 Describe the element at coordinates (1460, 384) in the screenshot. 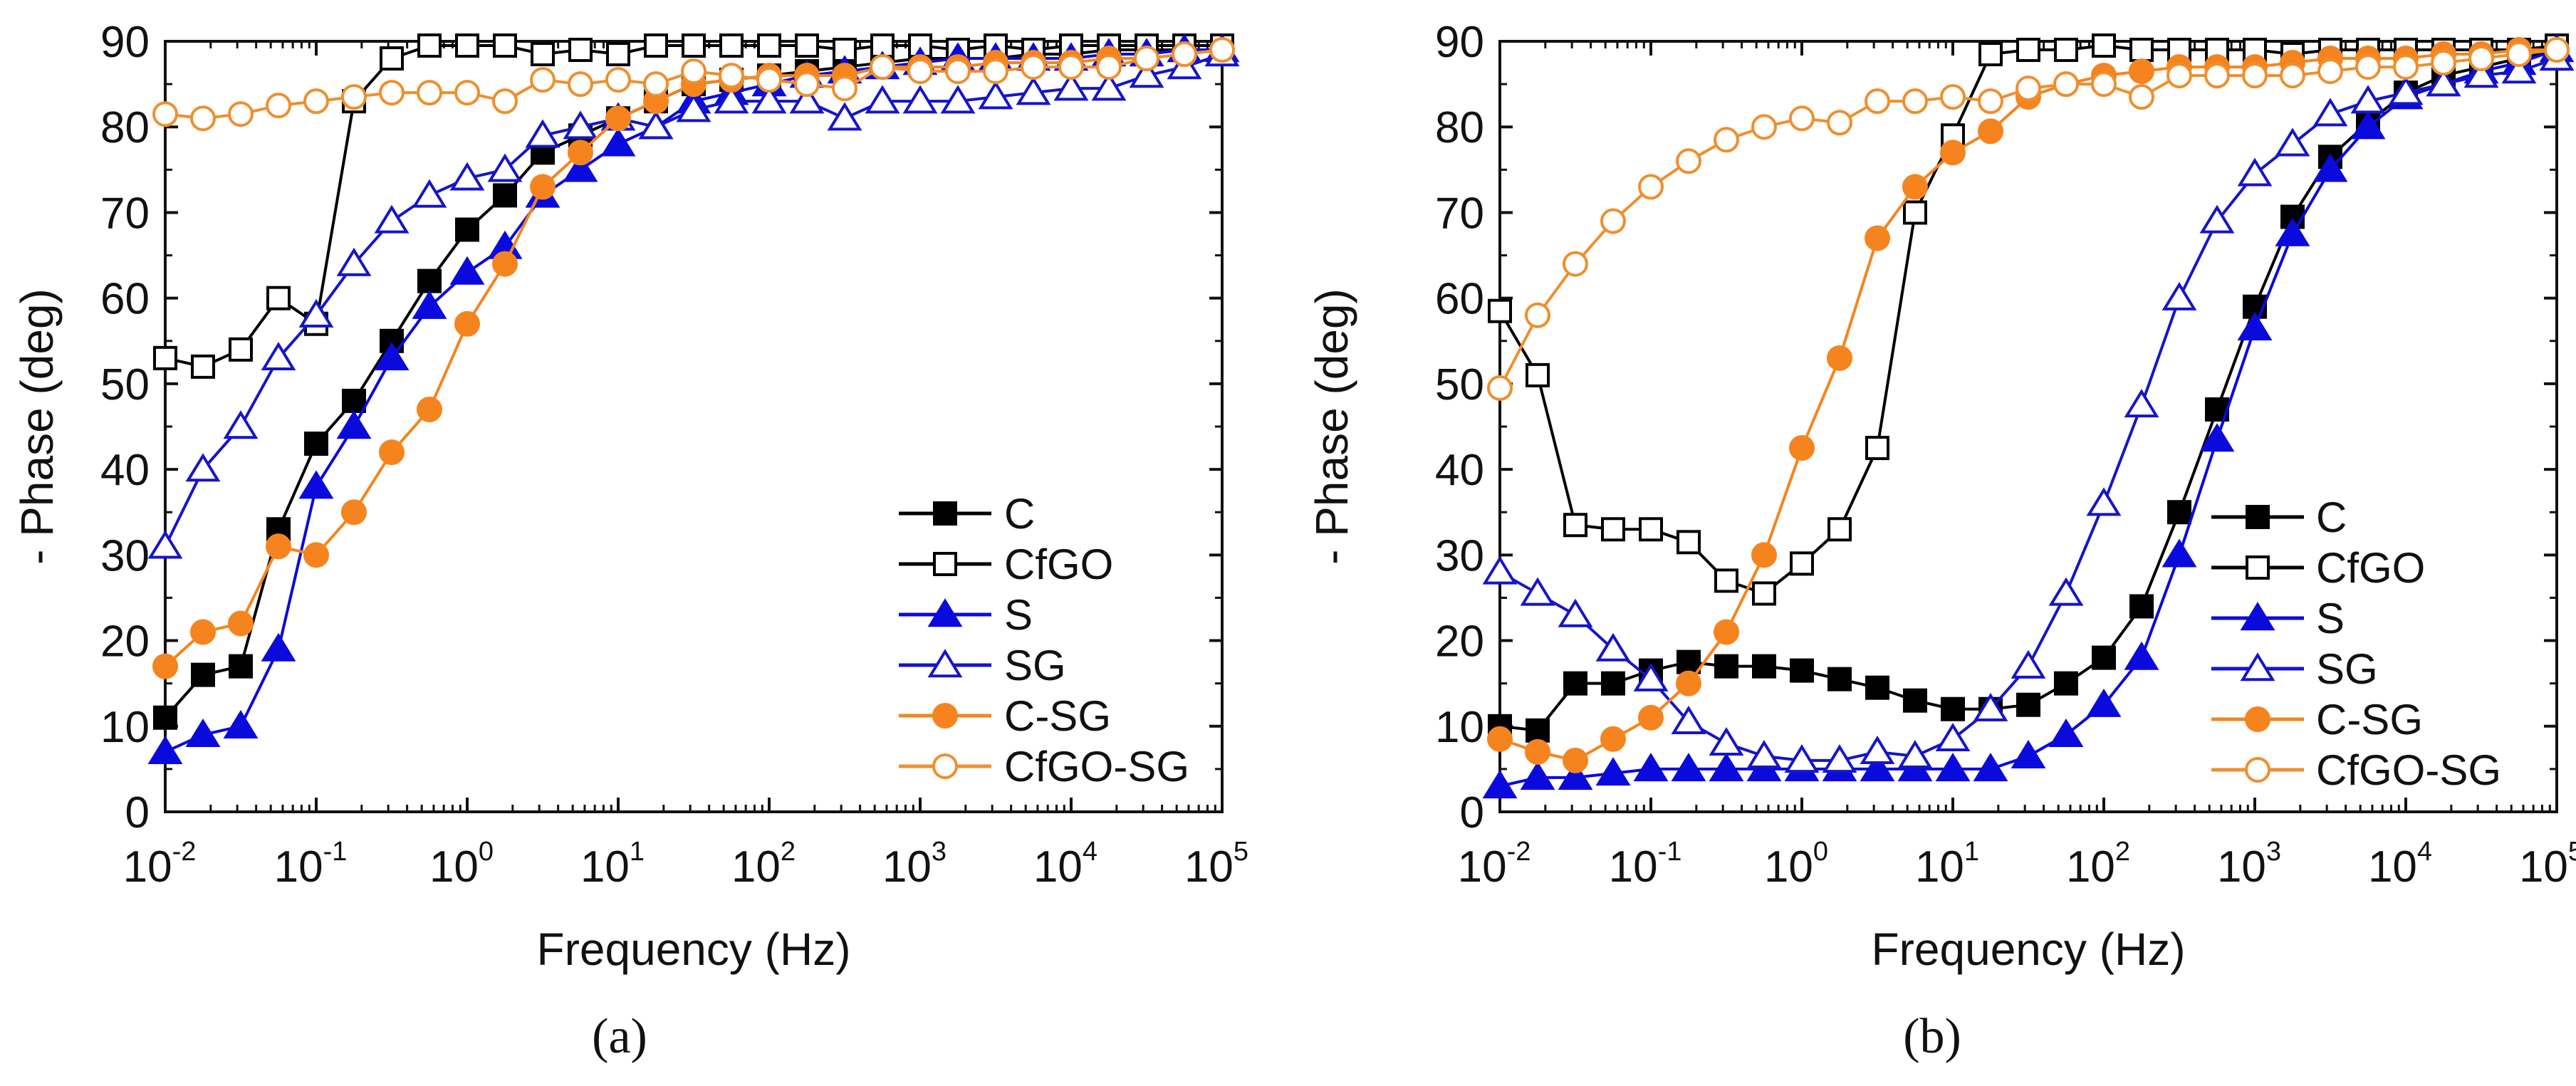

I see `y-tick-label: 50` at that location.